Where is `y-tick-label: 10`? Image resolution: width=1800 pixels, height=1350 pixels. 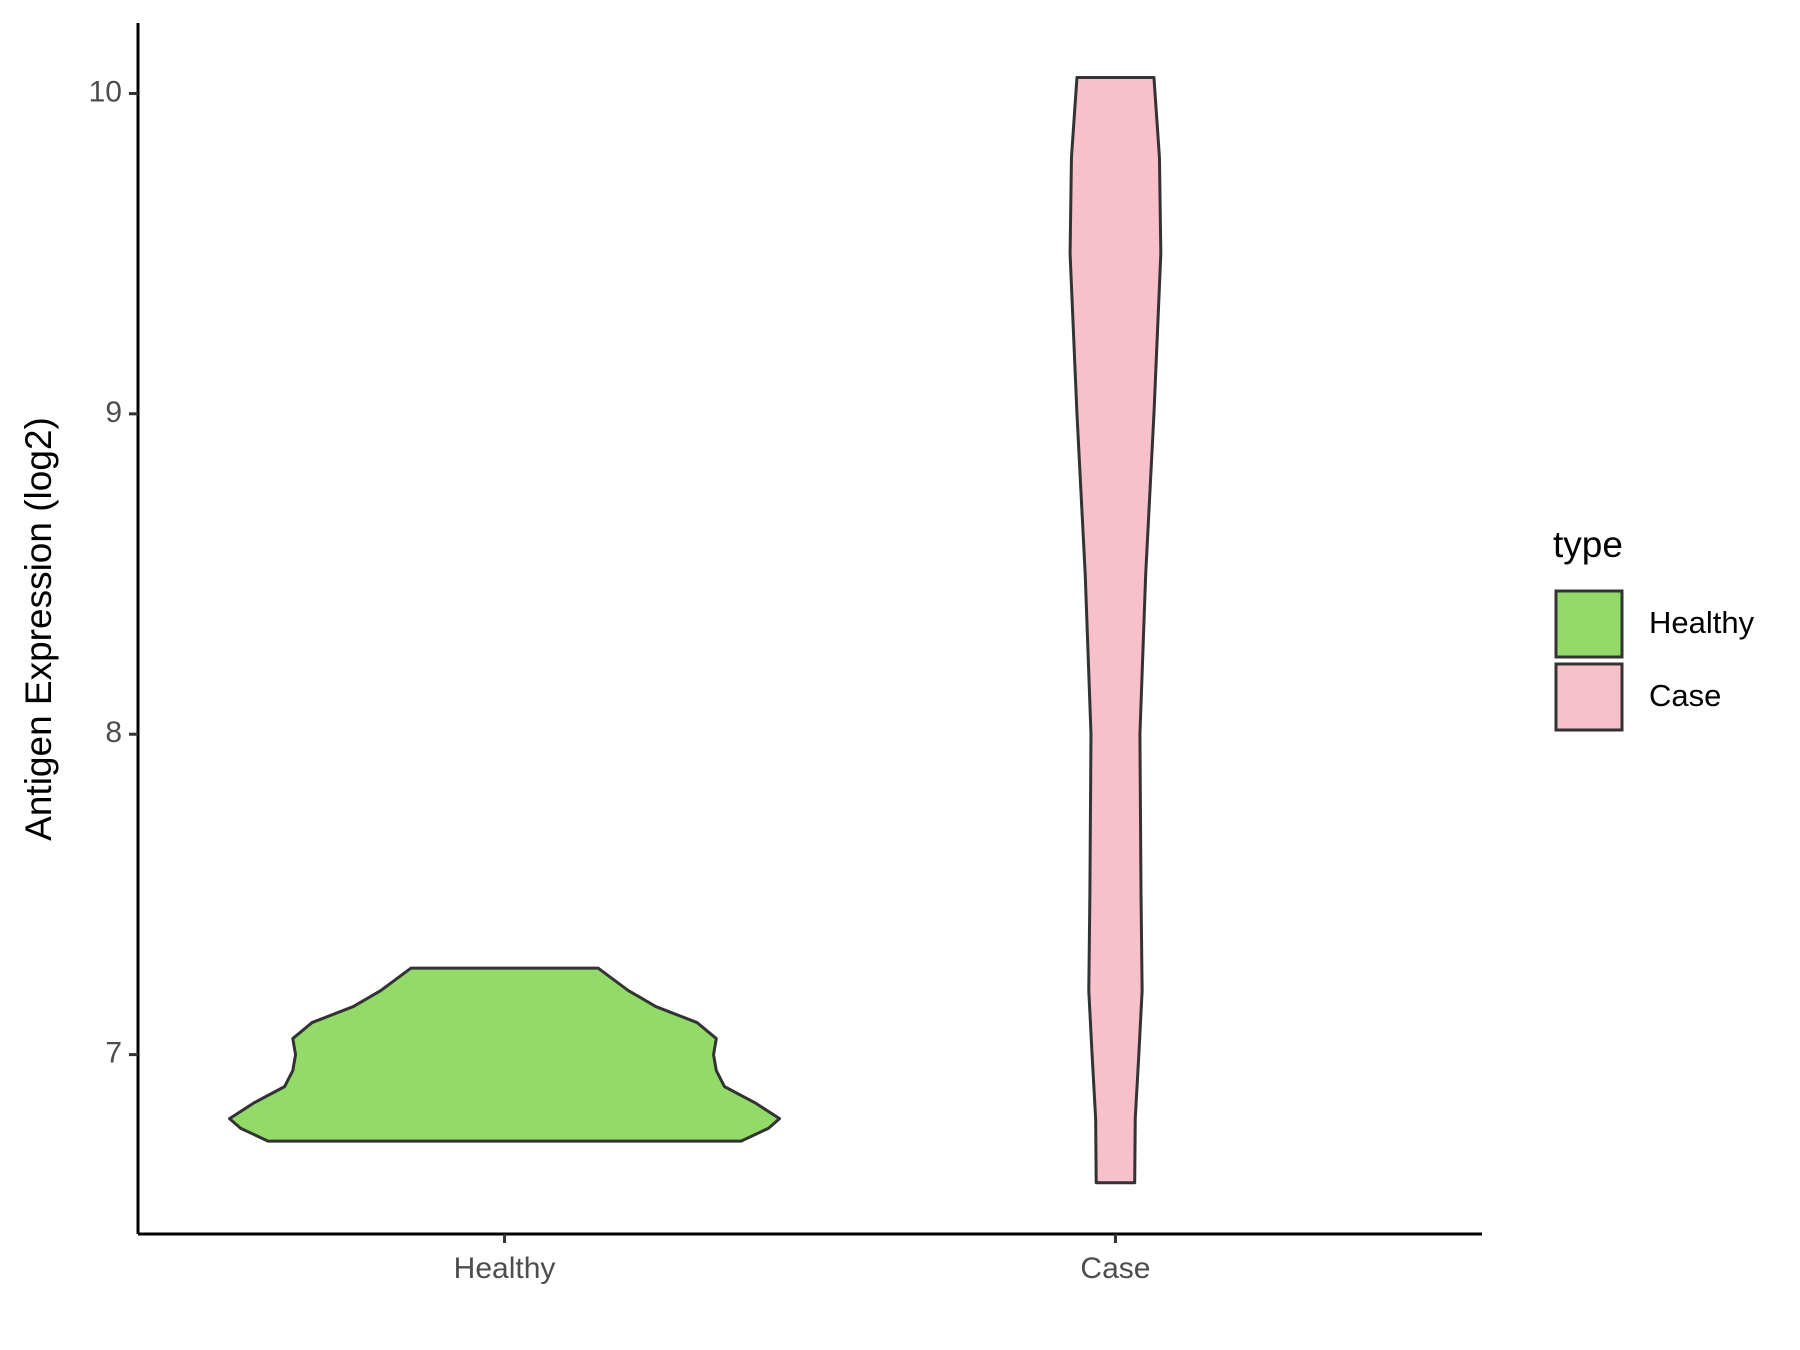 y-tick-label: 10 is located at coordinates (105, 91).